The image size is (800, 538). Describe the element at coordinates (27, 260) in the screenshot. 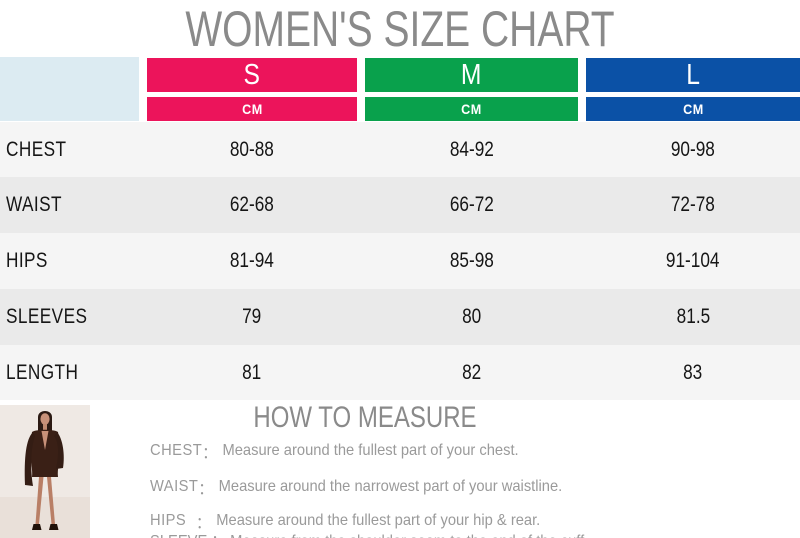

I see `row-label-hips: HIPS` at that location.